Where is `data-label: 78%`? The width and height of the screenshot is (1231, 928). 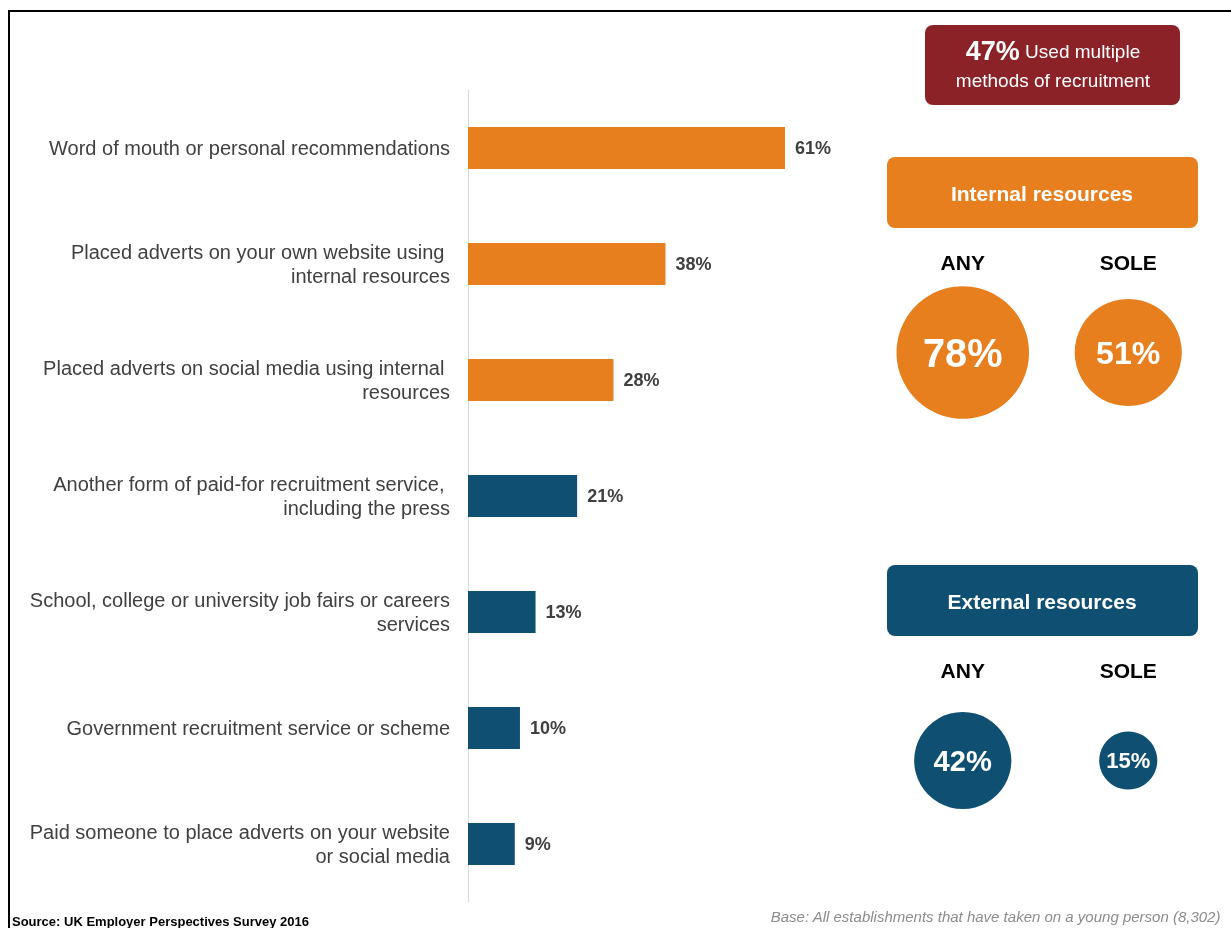 data-label: 78% is located at coordinates (962, 352).